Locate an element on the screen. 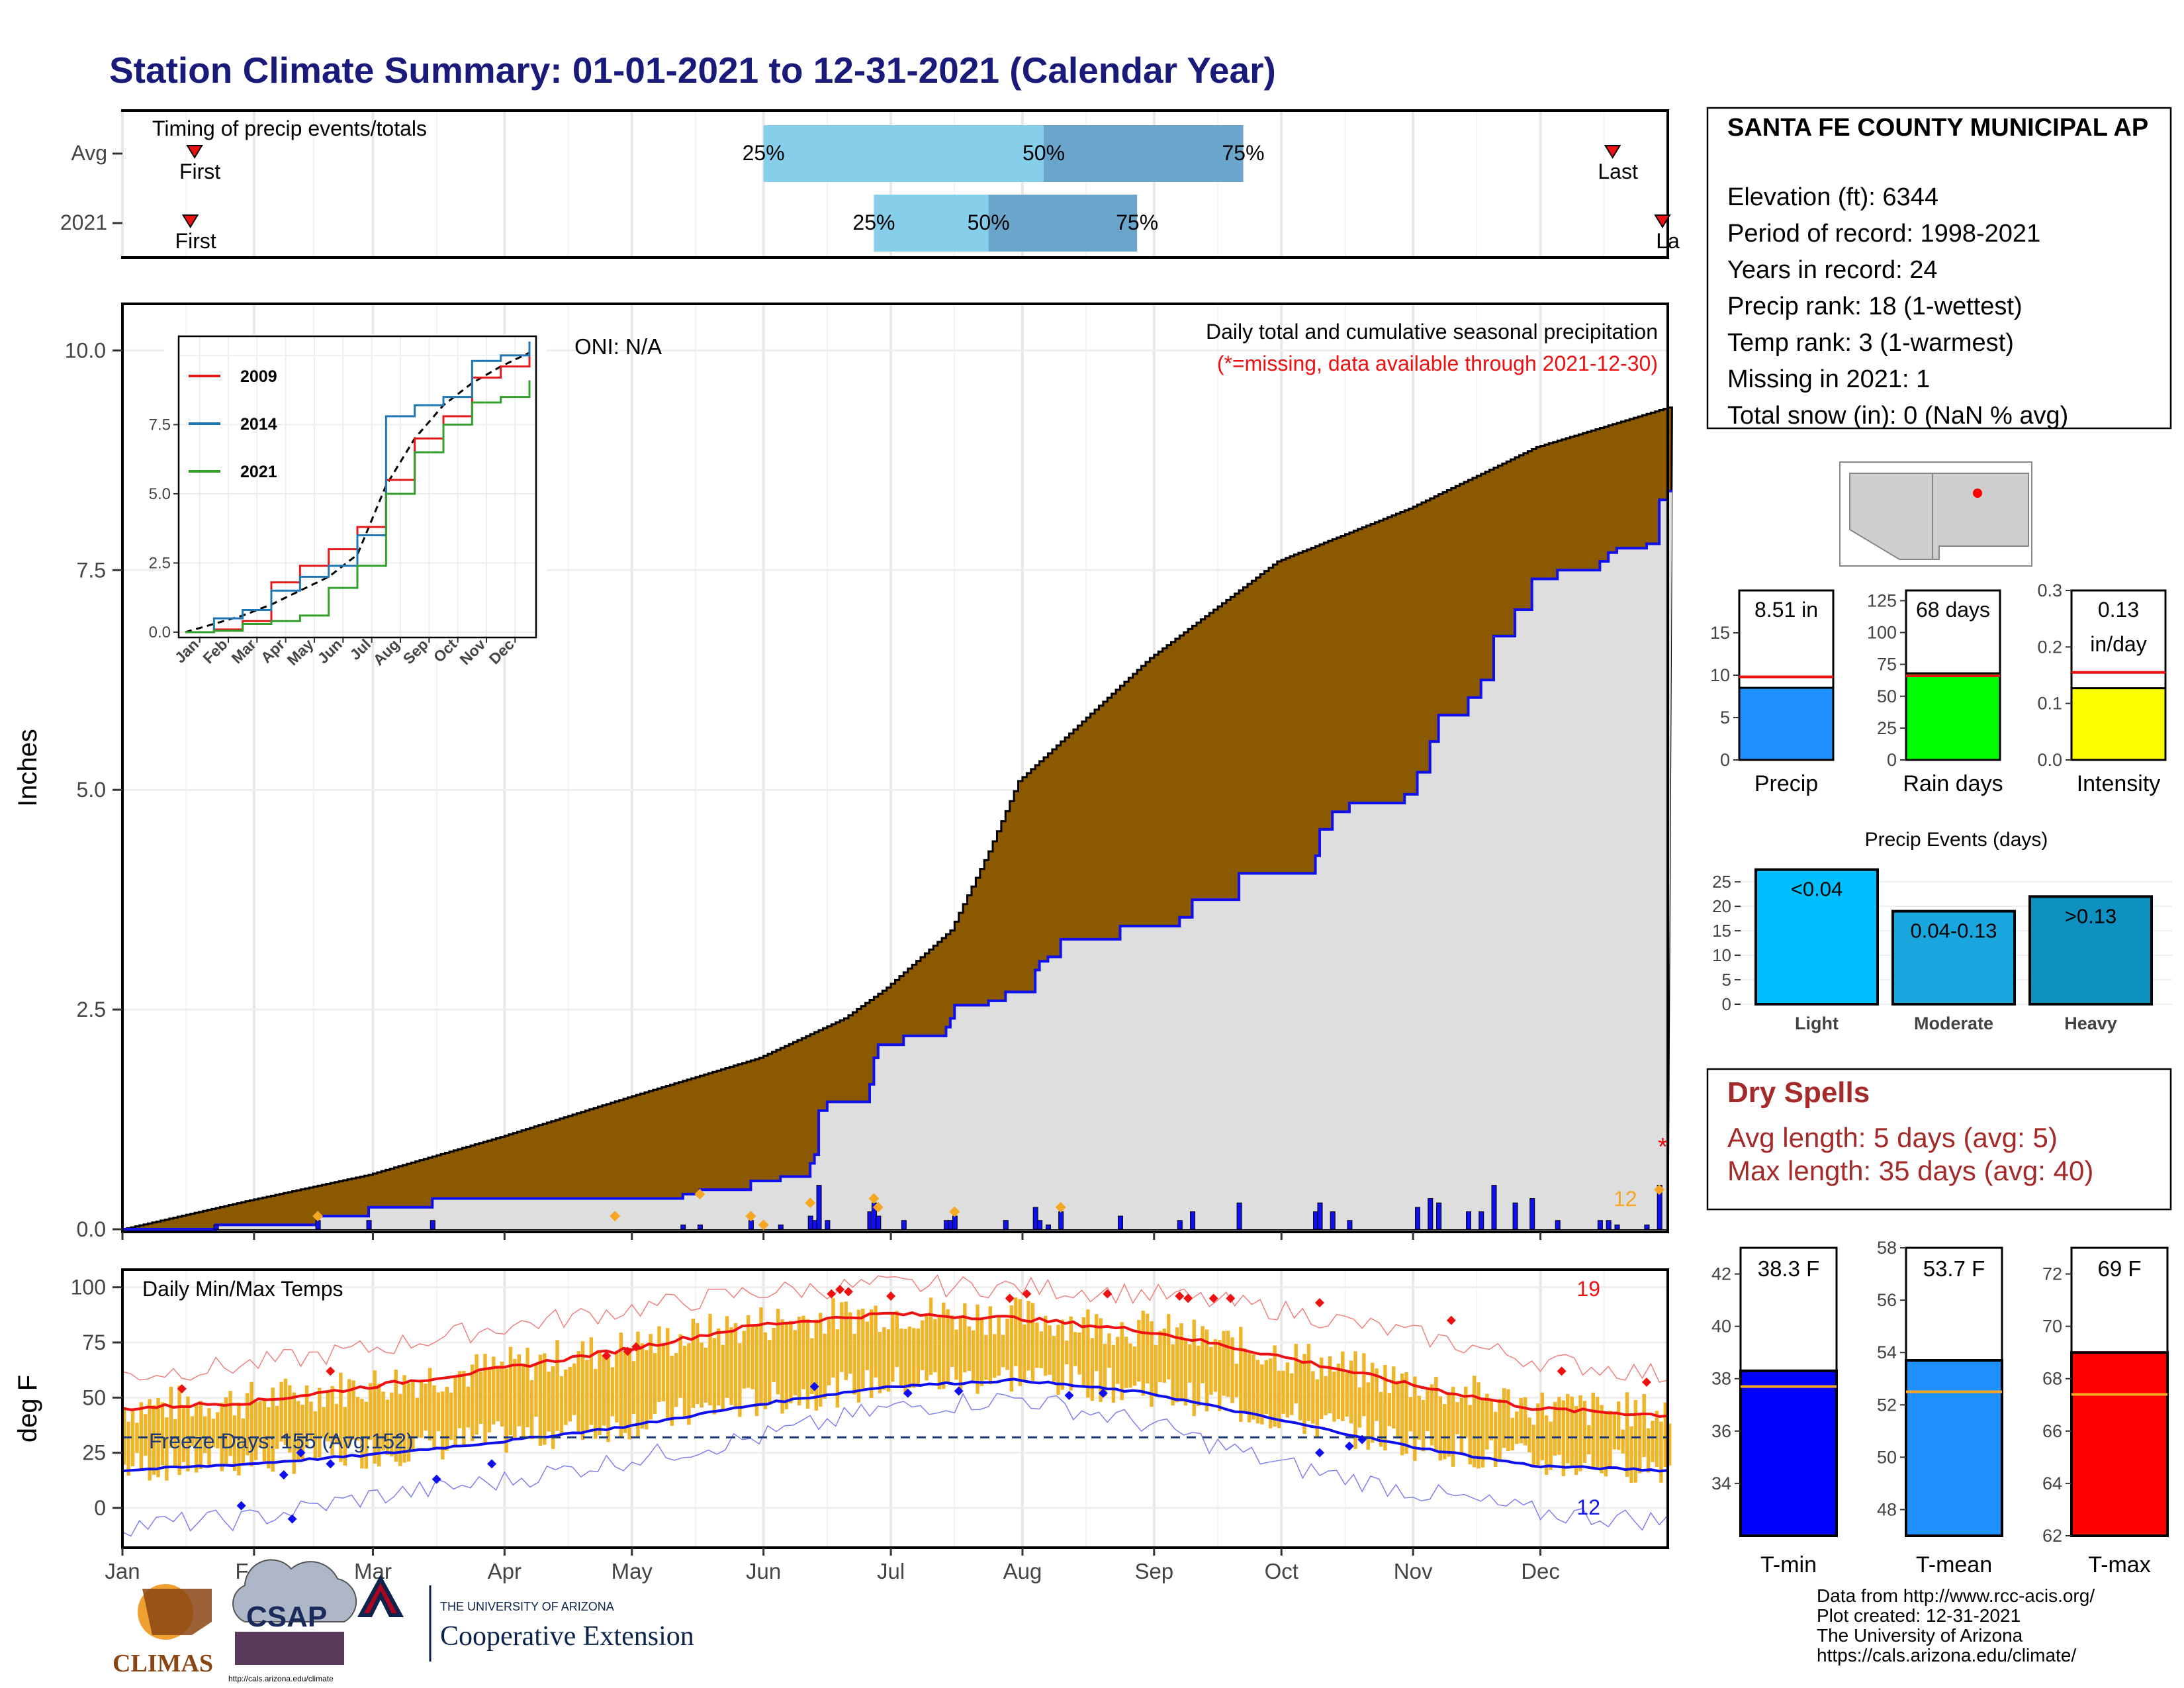 The width and height of the screenshot is (2184, 1688). location-map is located at coordinates (1935, 514).